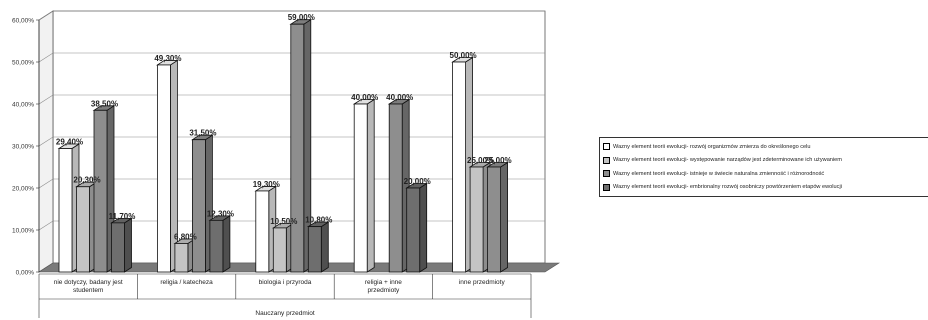 This screenshot has width=928, height=320. I want to click on data-label: 38,50%, so click(104, 103).